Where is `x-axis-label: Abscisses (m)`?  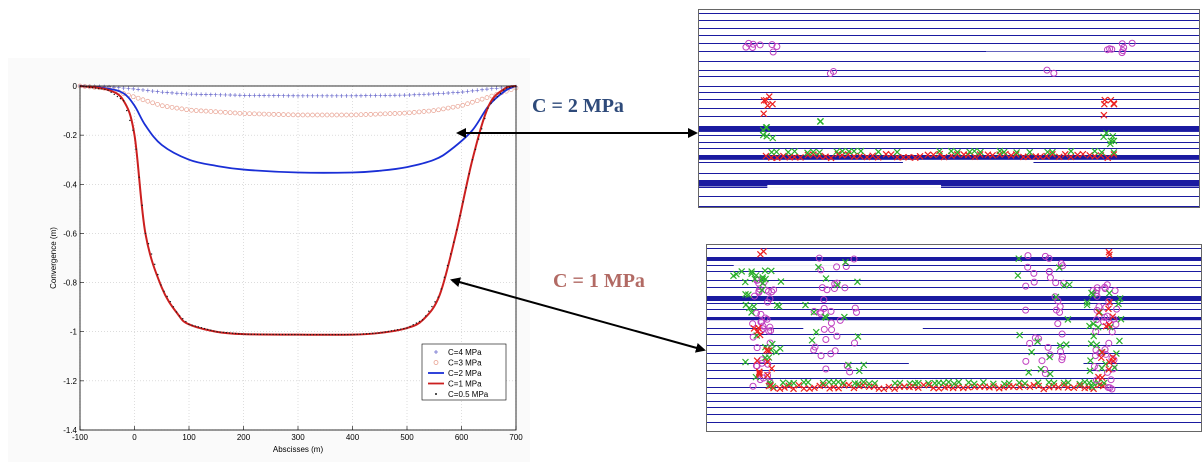 x-axis-label: Abscisses (m) is located at coordinates (298, 449).